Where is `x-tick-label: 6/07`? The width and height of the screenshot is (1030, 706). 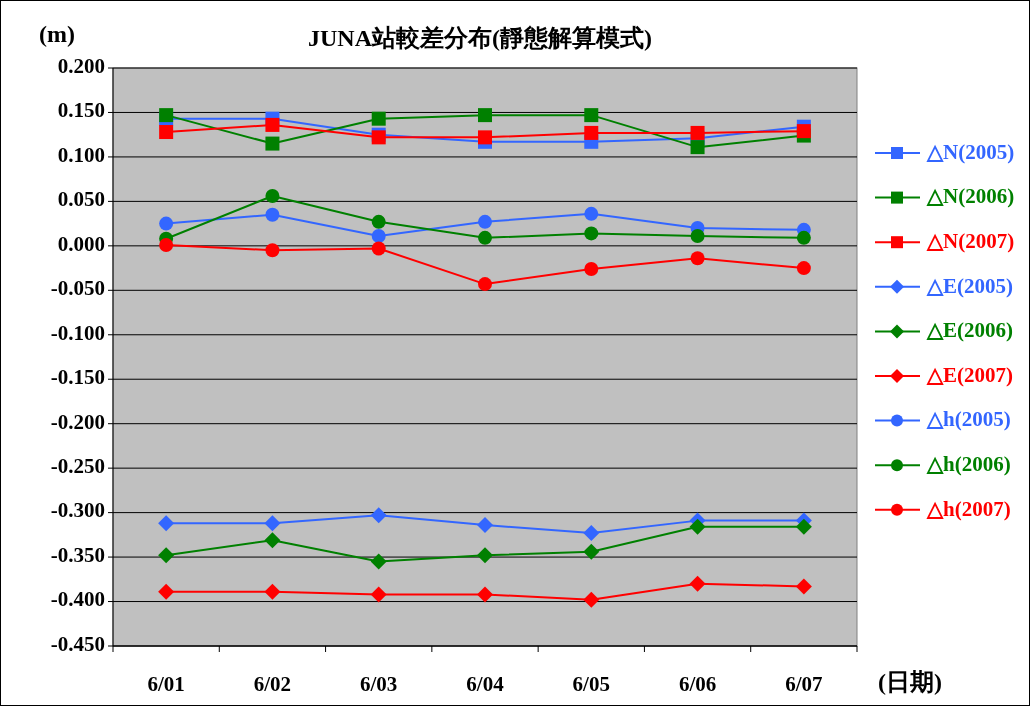
x-tick-label: 6/07 is located at coordinates (804, 683).